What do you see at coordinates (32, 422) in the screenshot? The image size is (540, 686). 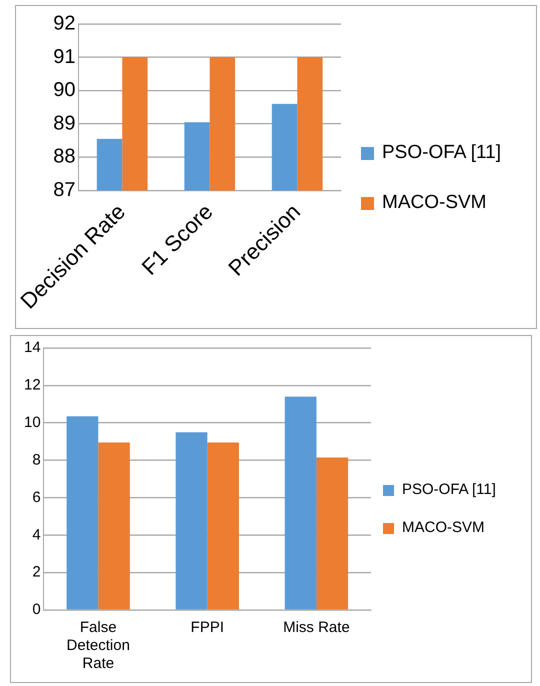 I see `y-tick-label: 10` at bounding box center [32, 422].